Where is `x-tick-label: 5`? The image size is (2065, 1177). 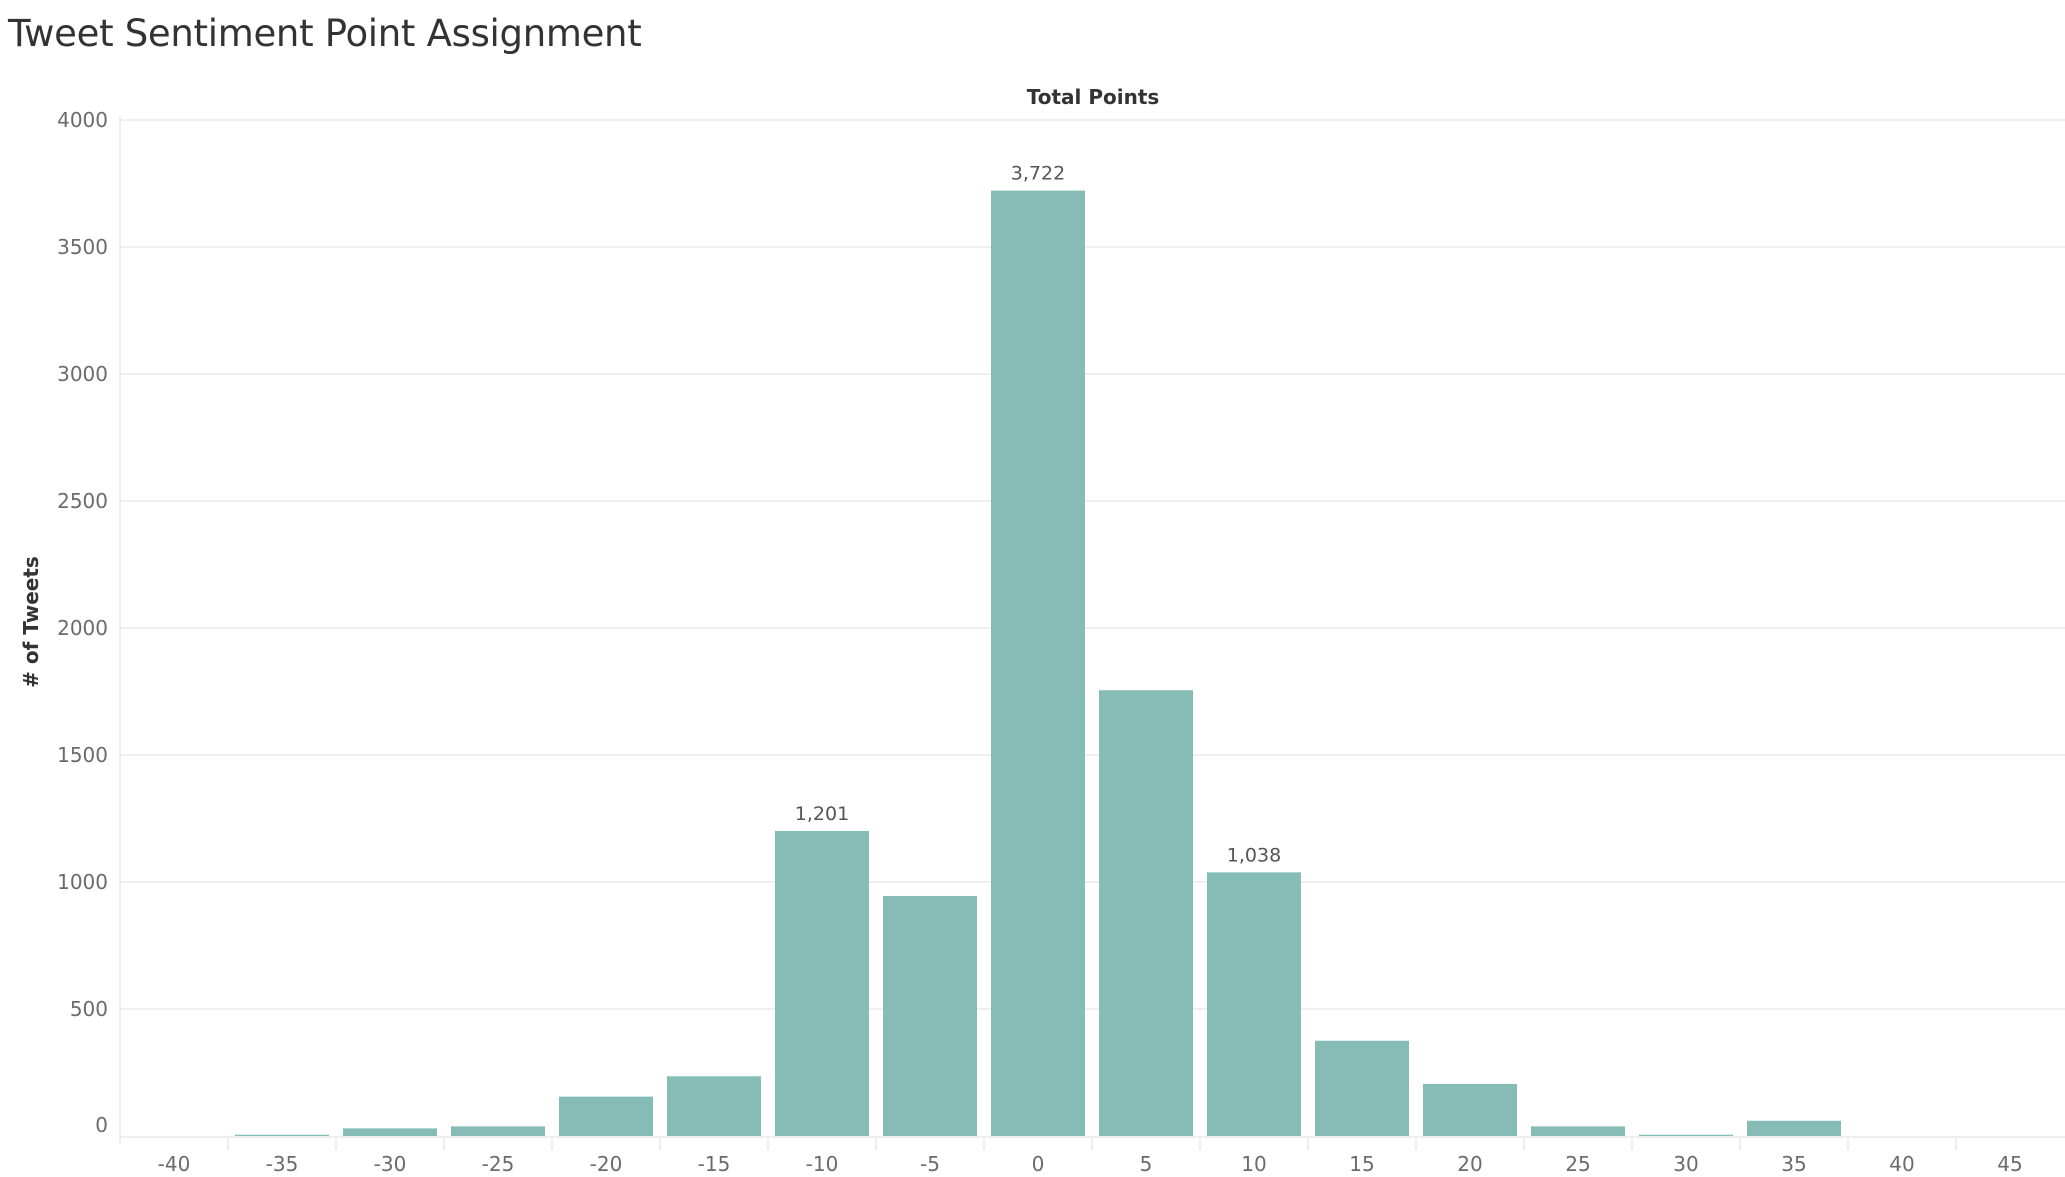 x-tick-label: 5 is located at coordinates (1146, 1164).